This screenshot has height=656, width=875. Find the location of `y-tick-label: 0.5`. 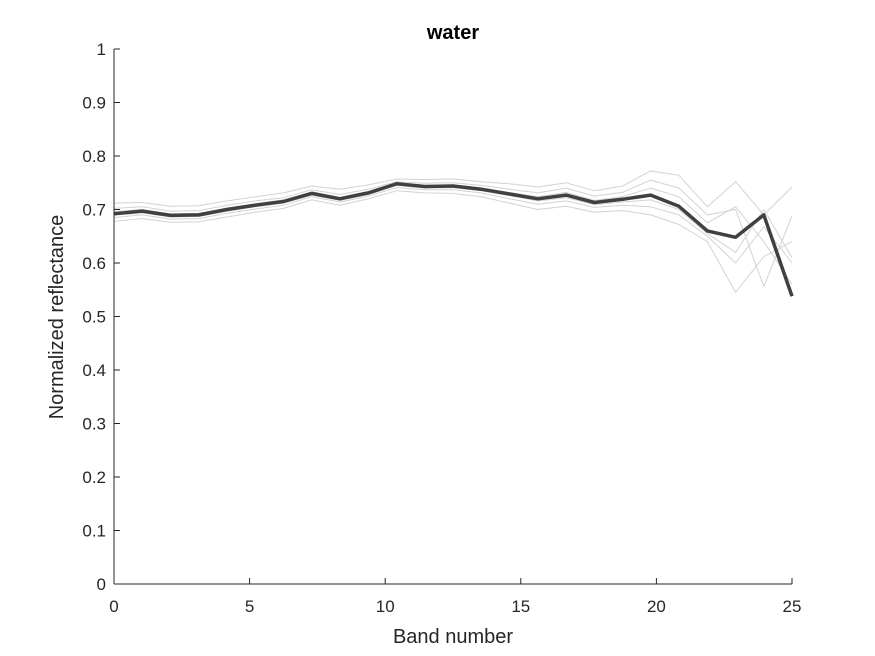

y-tick-label: 0.5 is located at coordinates (94, 317).